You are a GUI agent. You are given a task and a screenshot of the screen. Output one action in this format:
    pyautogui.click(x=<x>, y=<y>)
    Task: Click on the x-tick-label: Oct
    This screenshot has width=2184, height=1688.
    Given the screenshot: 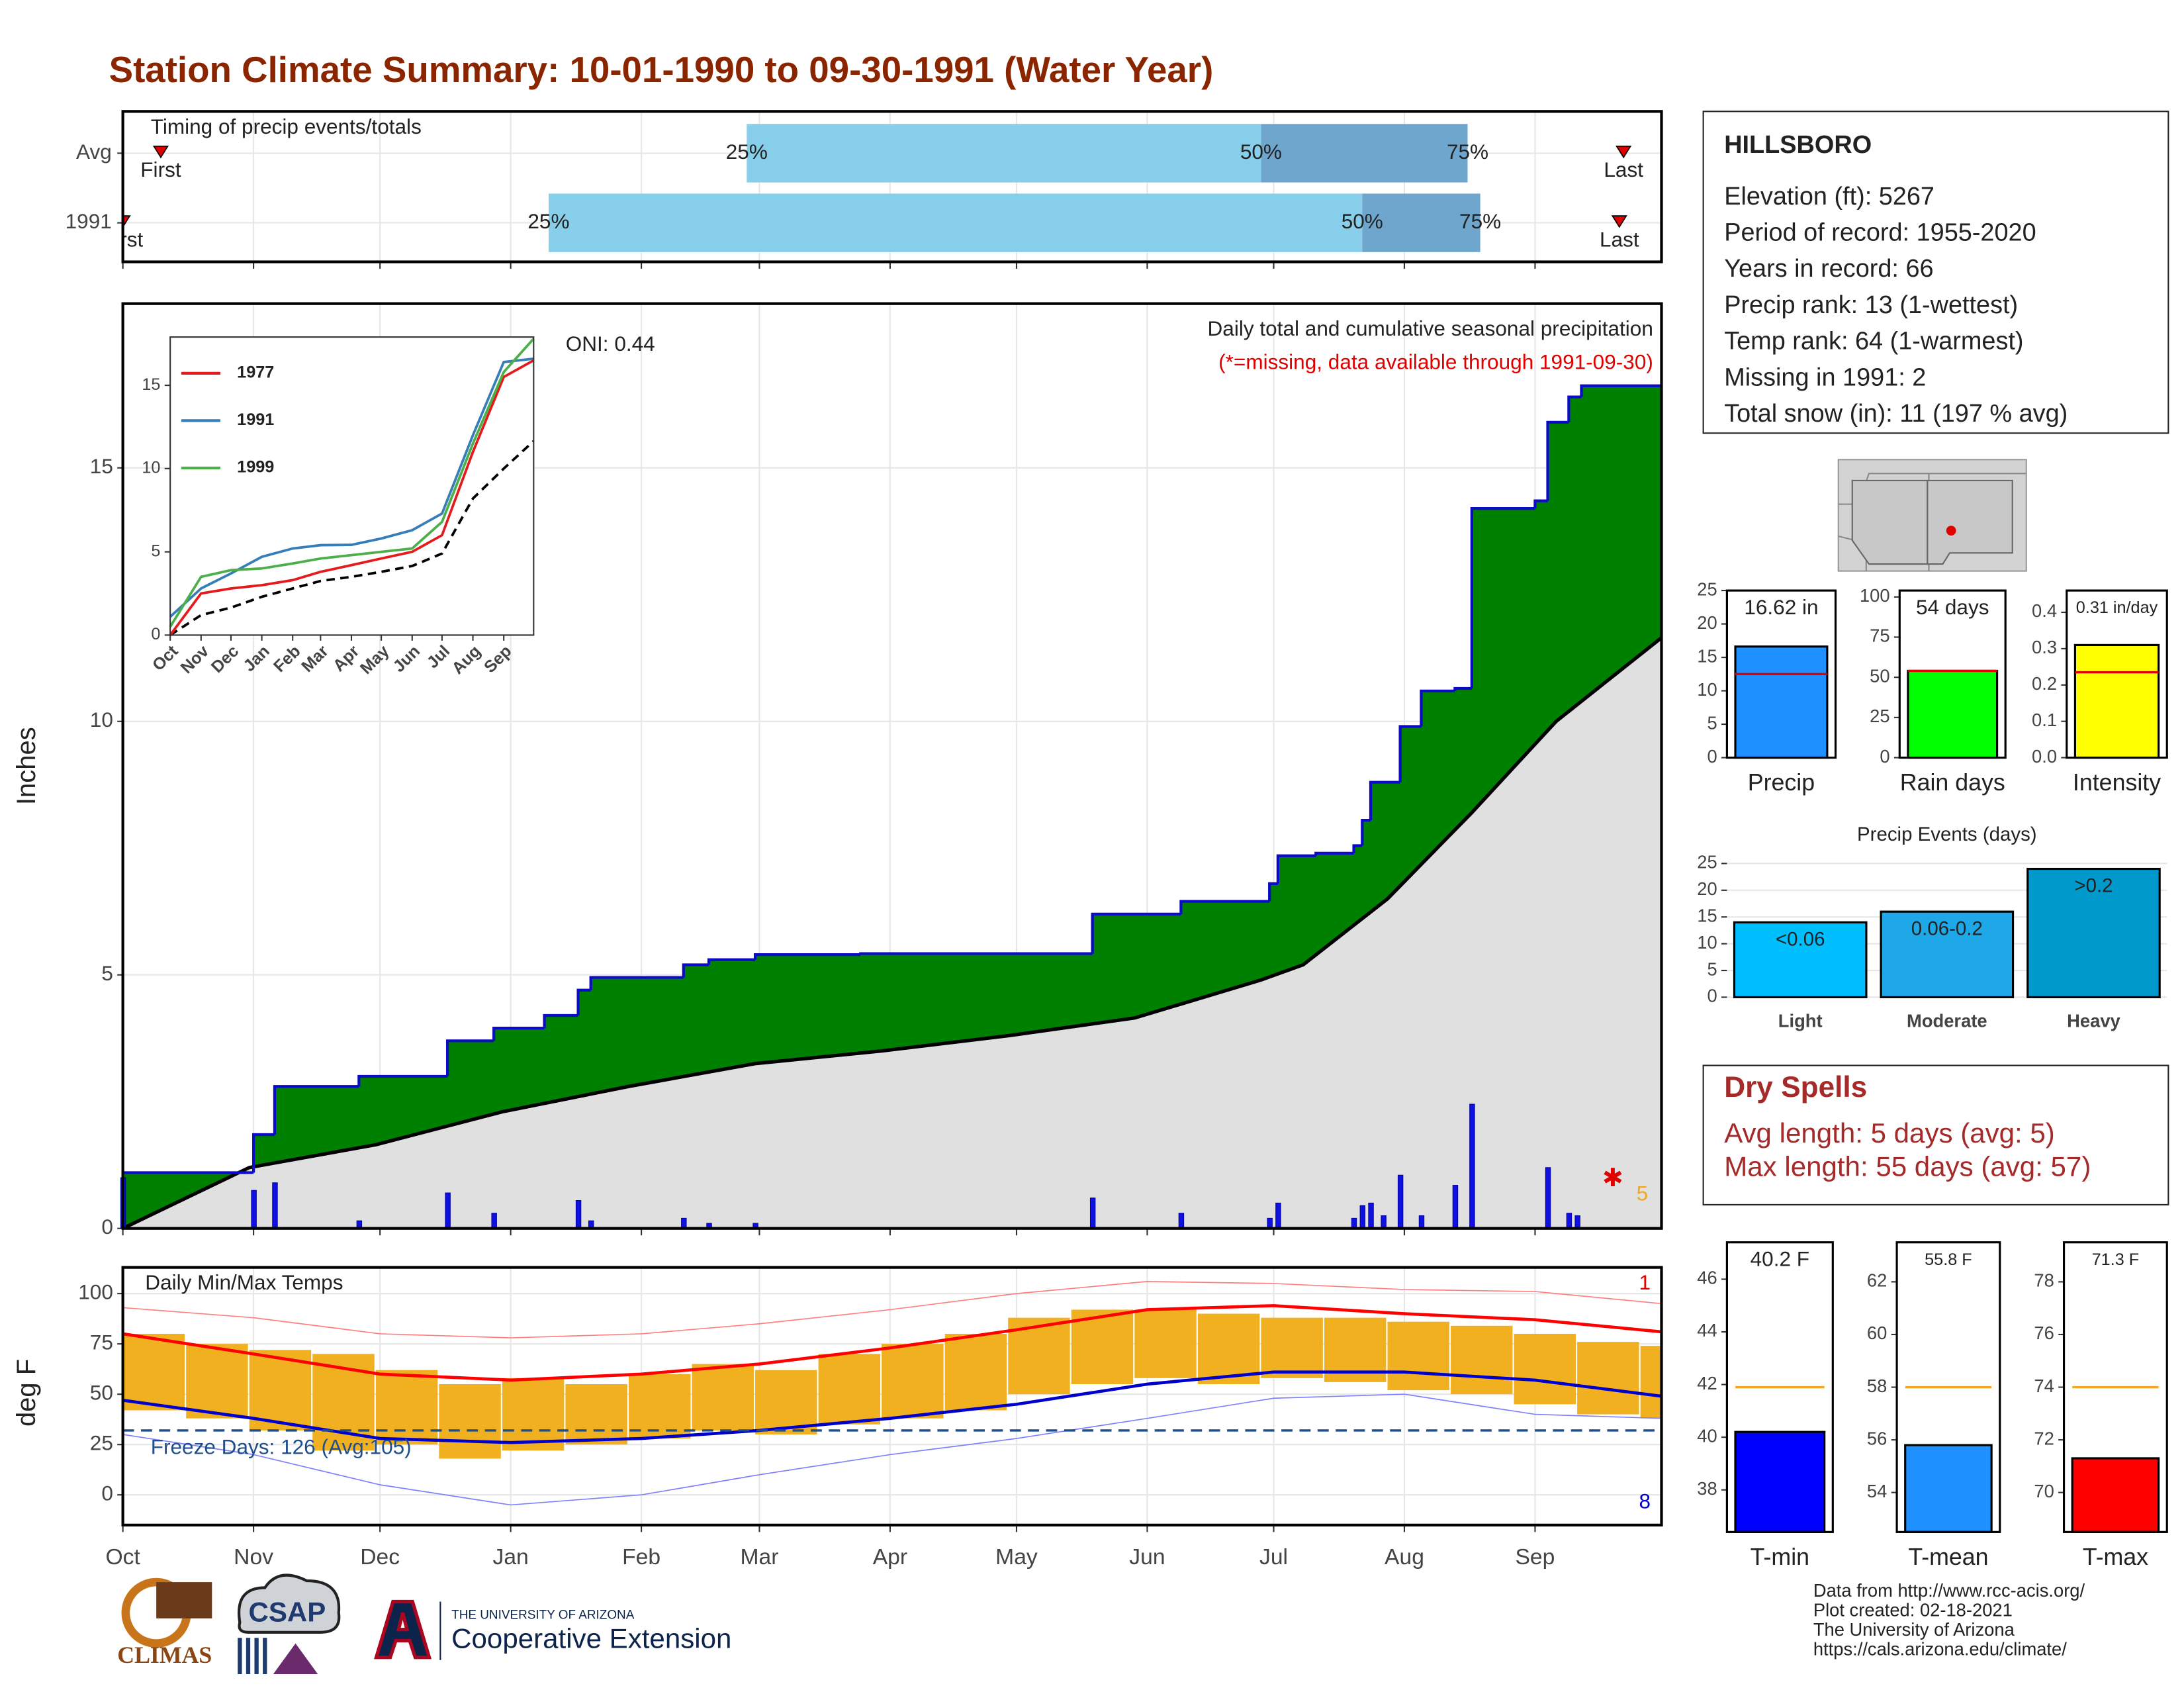 What is the action you would take?
    pyautogui.click(x=122, y=1557)
    